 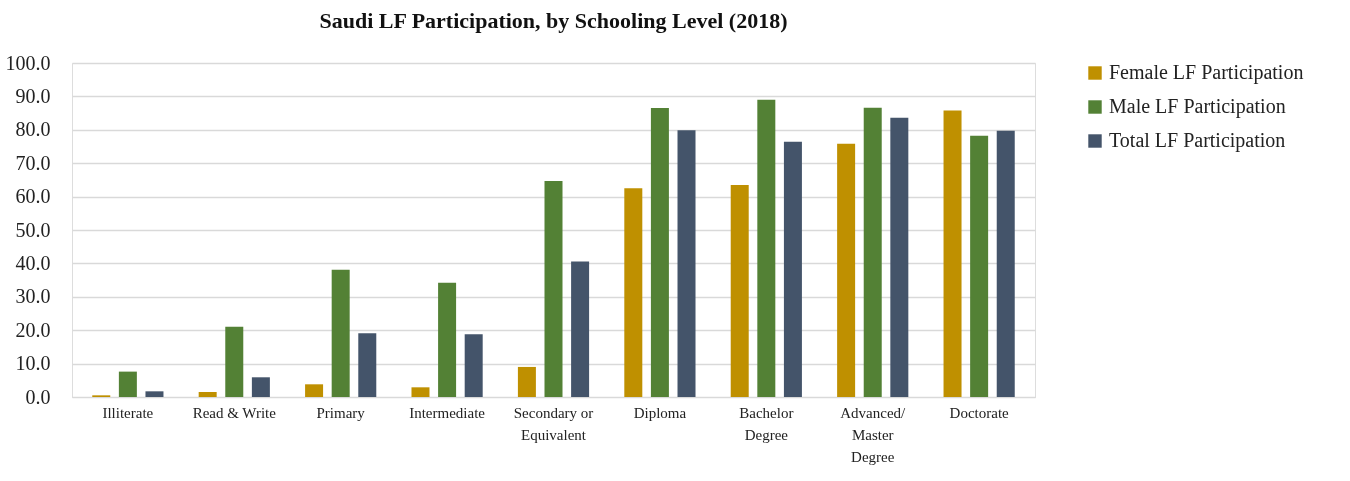 I want to click on y-tick-label: 50.0, so click(x=33, y=229).